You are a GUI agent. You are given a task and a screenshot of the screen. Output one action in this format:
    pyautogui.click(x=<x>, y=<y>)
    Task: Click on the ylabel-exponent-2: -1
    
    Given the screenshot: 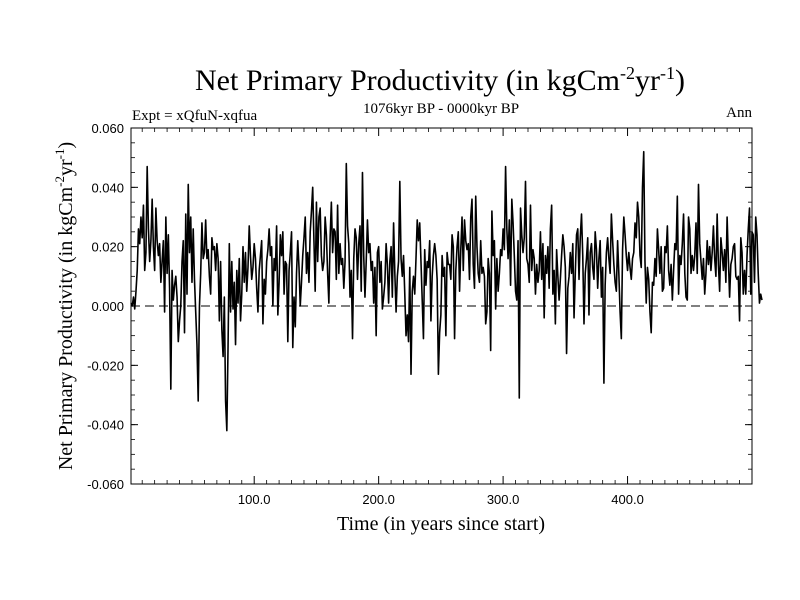 What is the action you would take?
    pyautogui.click(x=59, y=154)
    